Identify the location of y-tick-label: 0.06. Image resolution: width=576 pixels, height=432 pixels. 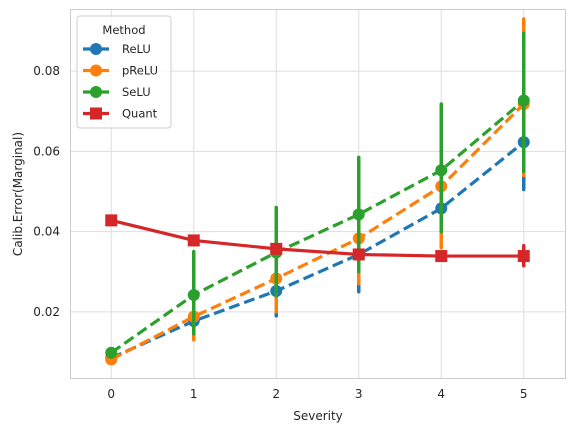
(46, 151).